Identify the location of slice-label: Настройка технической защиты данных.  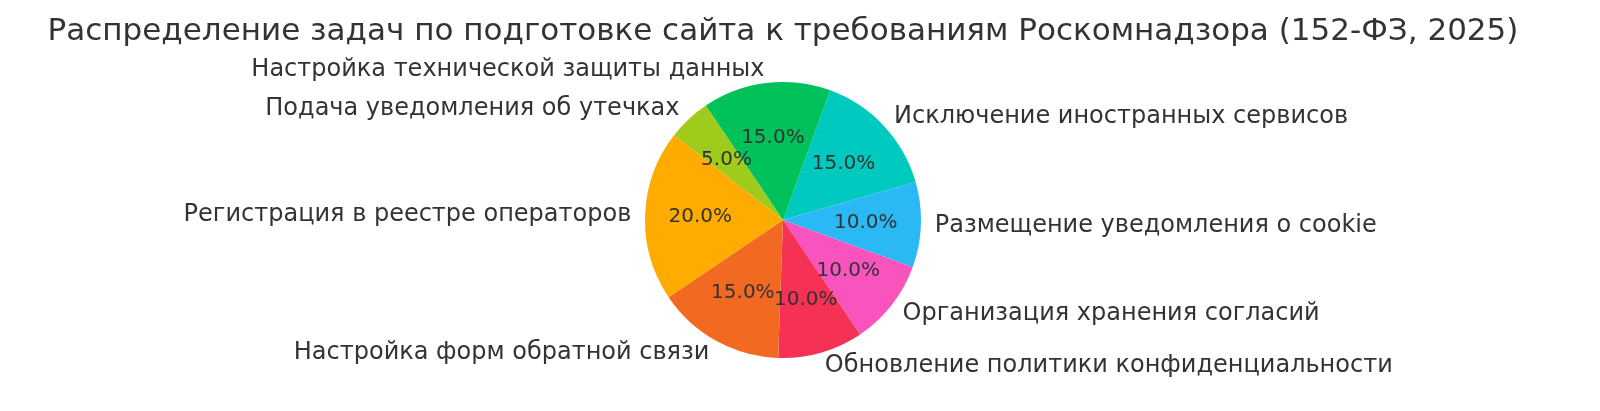
(508, 67).